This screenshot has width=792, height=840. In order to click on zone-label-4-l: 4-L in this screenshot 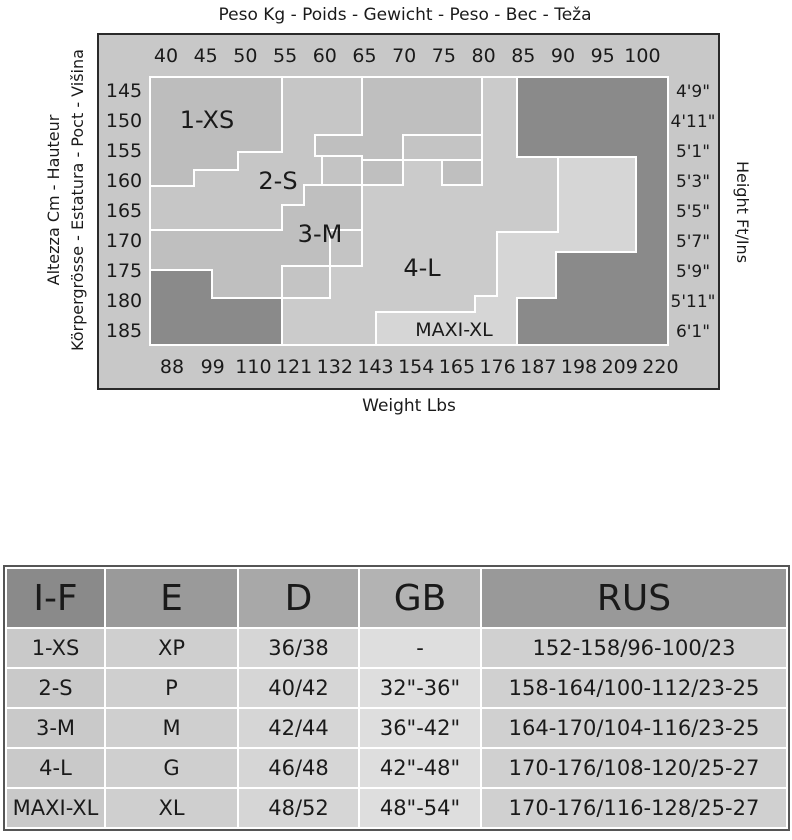, I will do `click(422, 268)`.